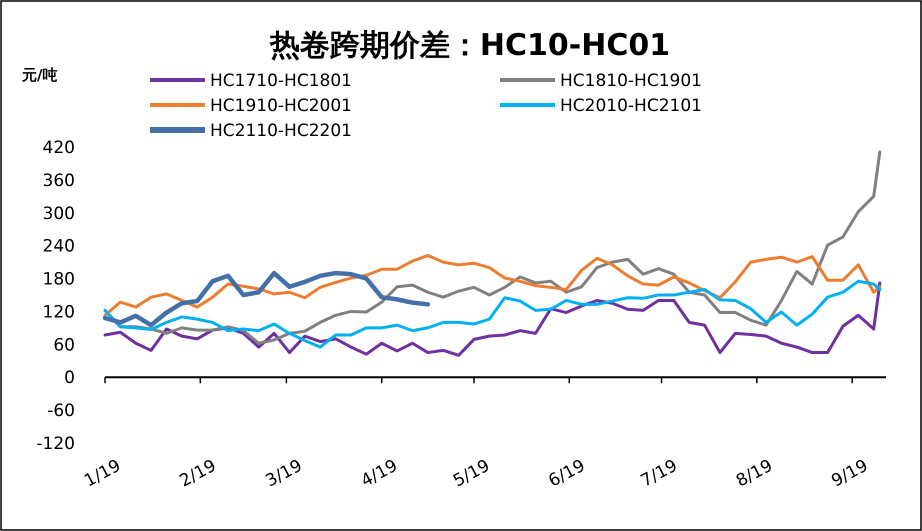 This screenshot has height=531, width=922. I want to click on x-tick-label: 1/19, so click(102, 474).